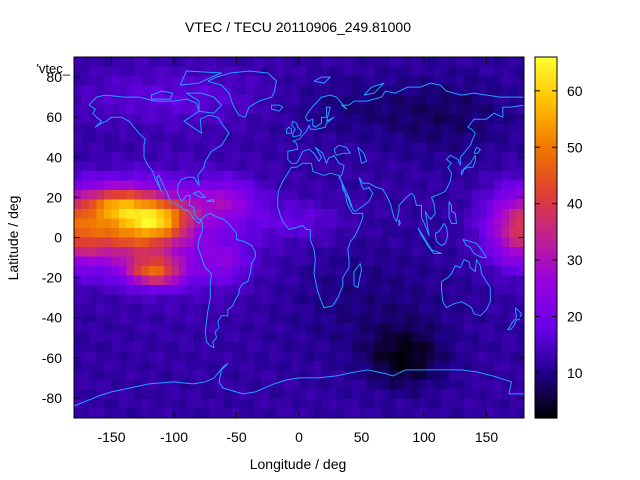 This screenshot has height=480, width=640. I want to click on coastline-victoria-island, so click(162, 95).